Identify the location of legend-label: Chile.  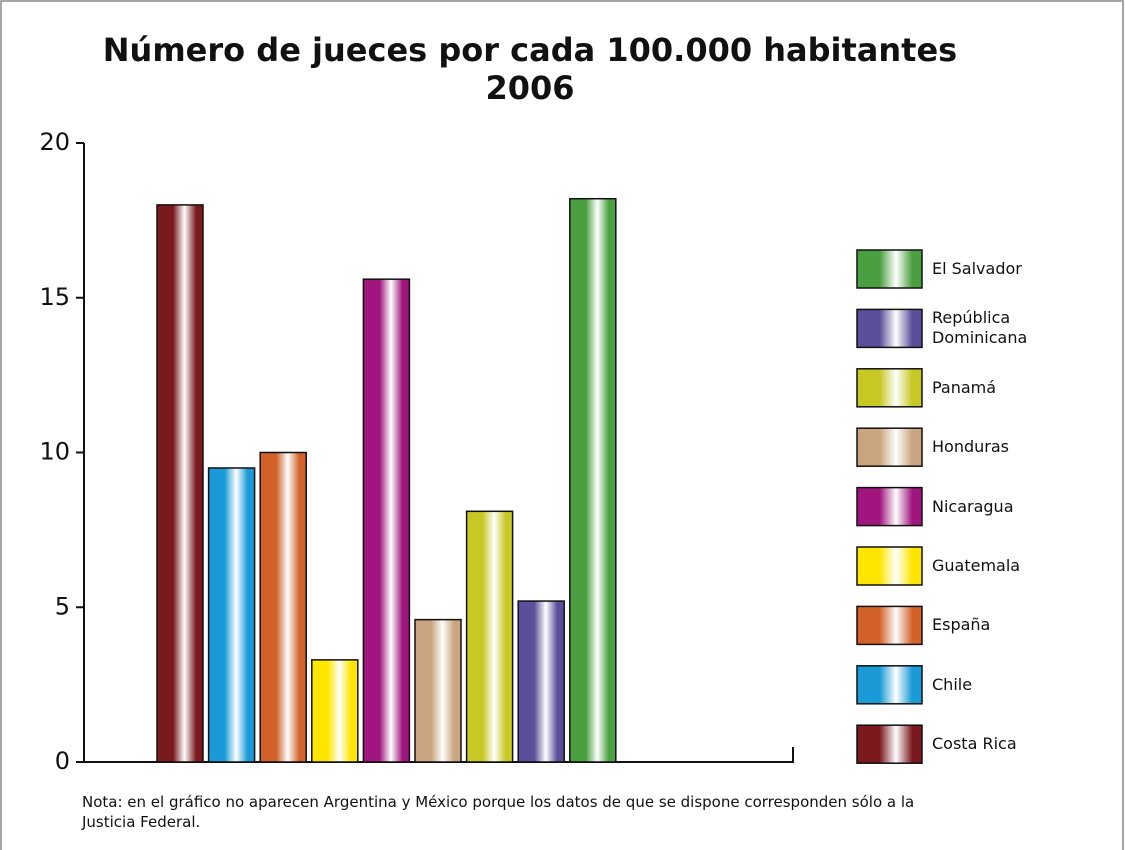
(952, 684).